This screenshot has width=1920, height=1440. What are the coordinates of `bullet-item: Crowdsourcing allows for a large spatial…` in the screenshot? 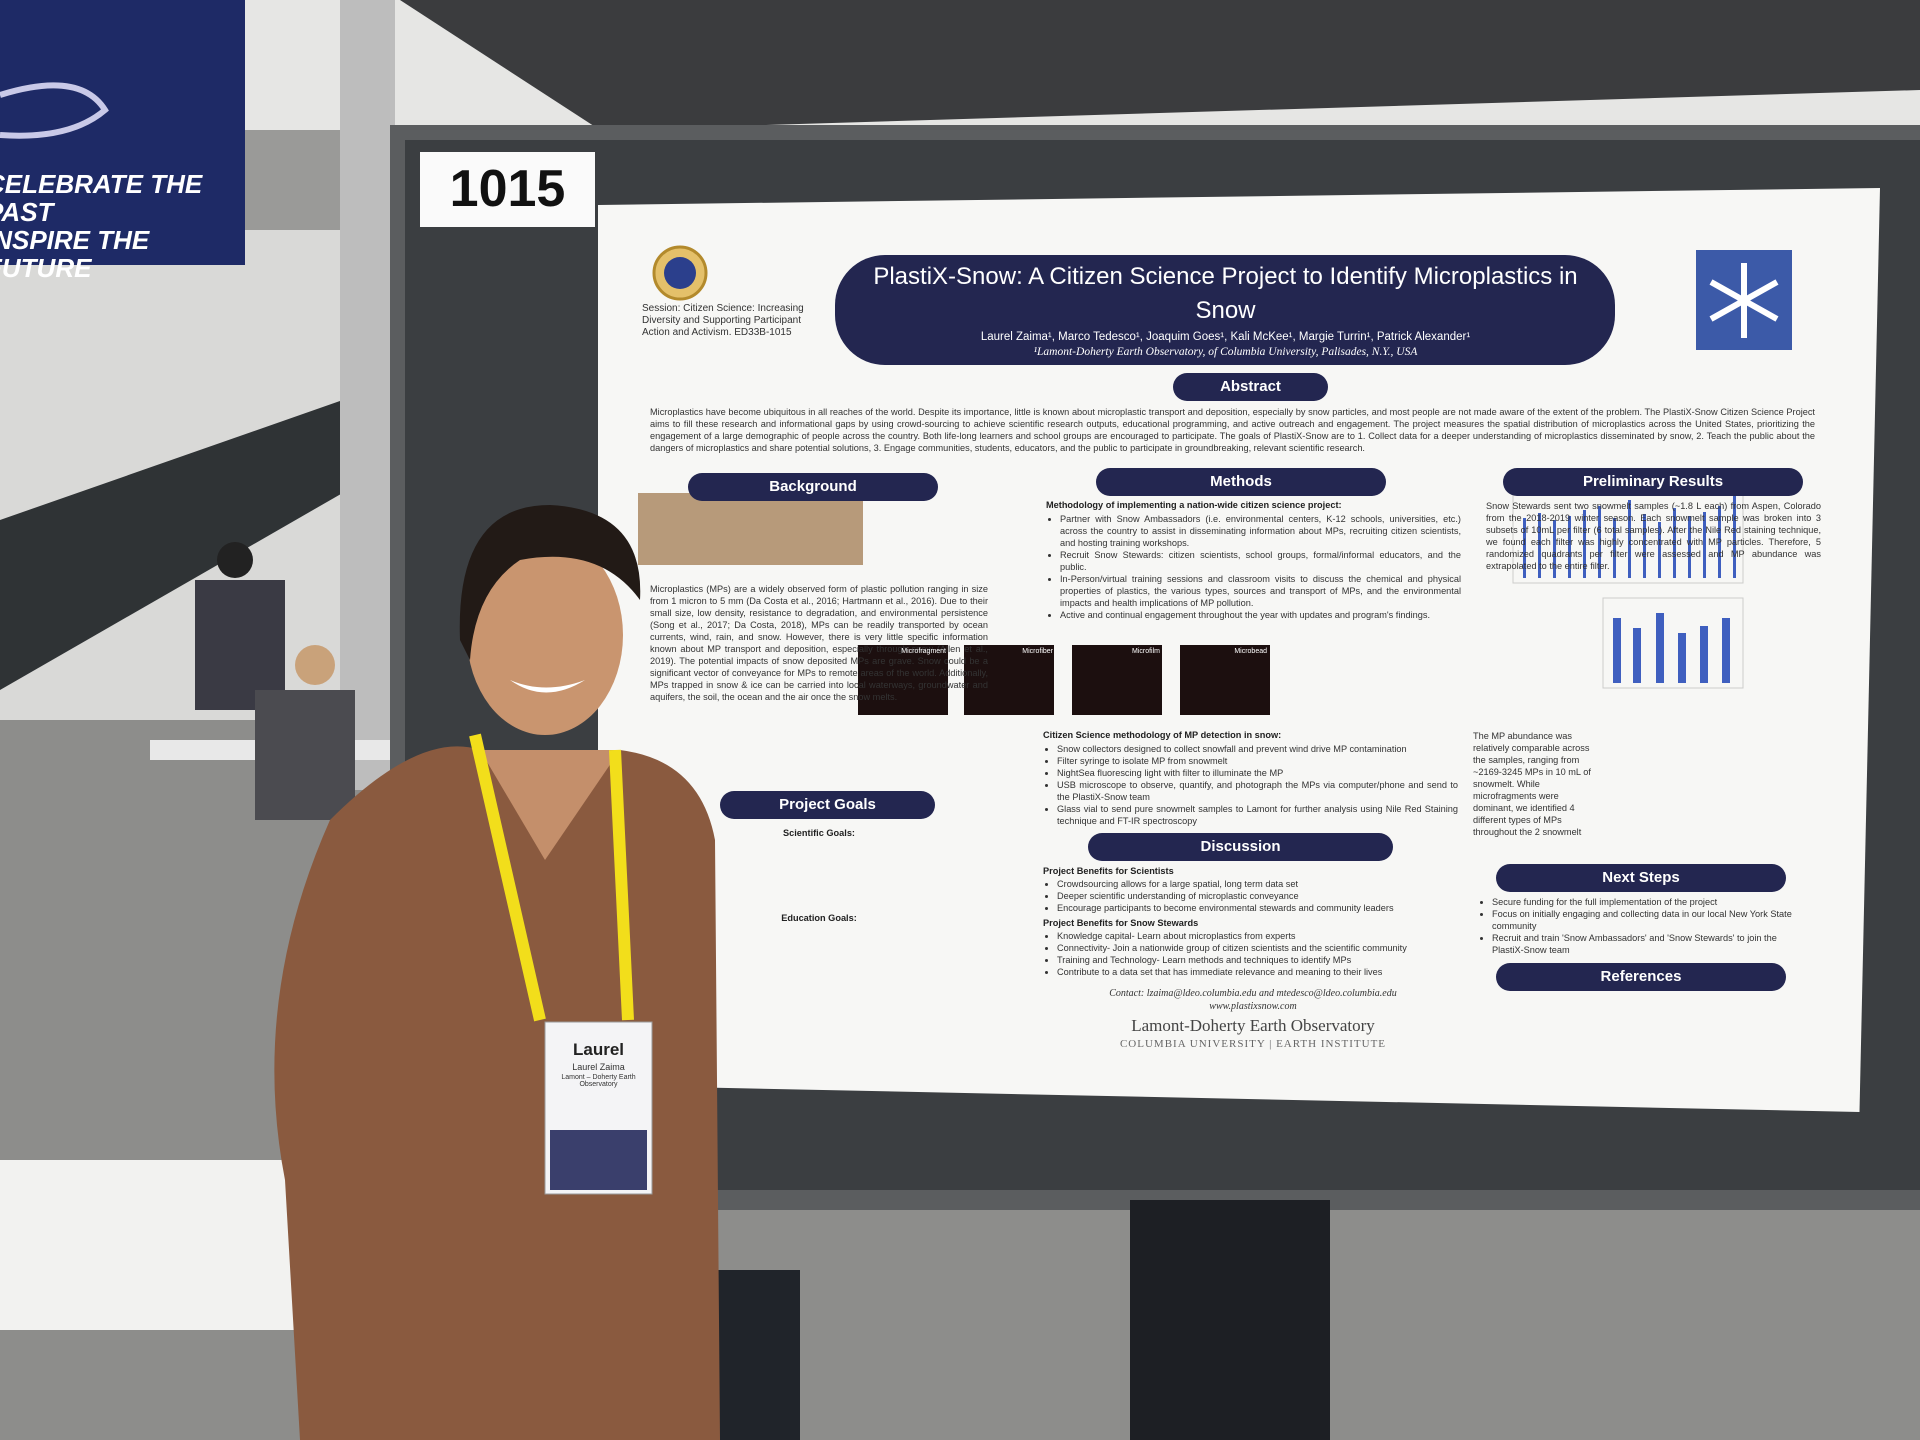 It's located at (1260, 884).